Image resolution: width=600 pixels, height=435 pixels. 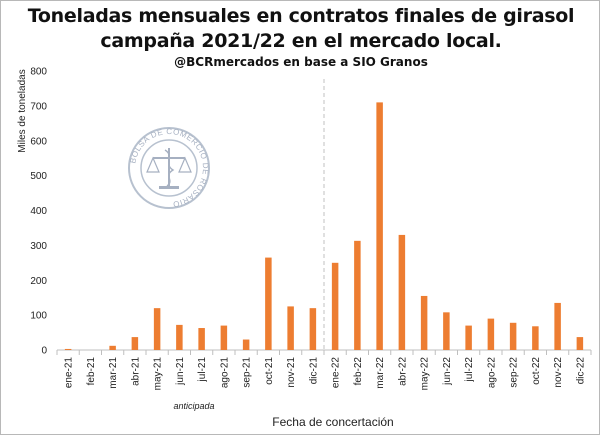 What do you see at coordinates (469, 370) in the screenshot?
I see `x-tick-label: jul-22` at bounding box center [469, 370].